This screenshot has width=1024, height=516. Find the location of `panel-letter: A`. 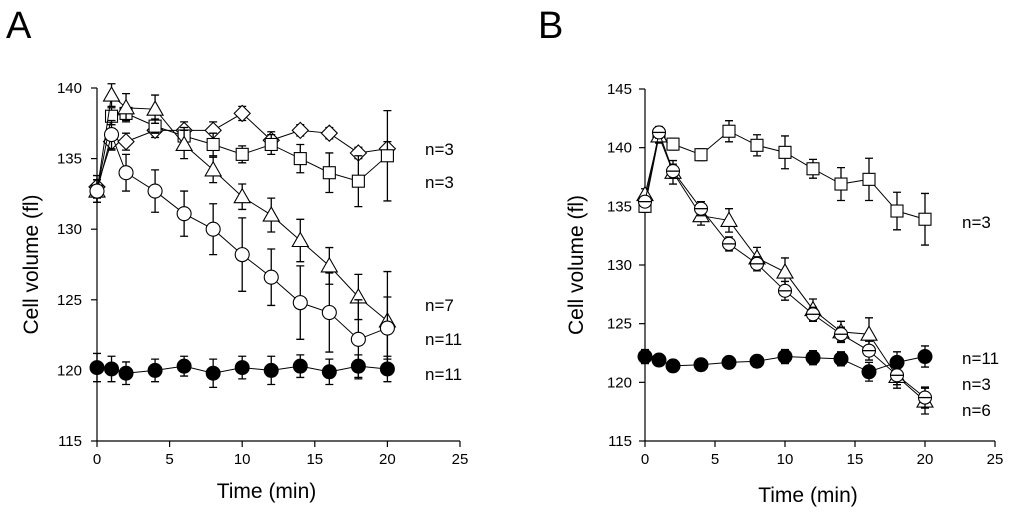

panel-letter: A is located at coordinates (19, 26).